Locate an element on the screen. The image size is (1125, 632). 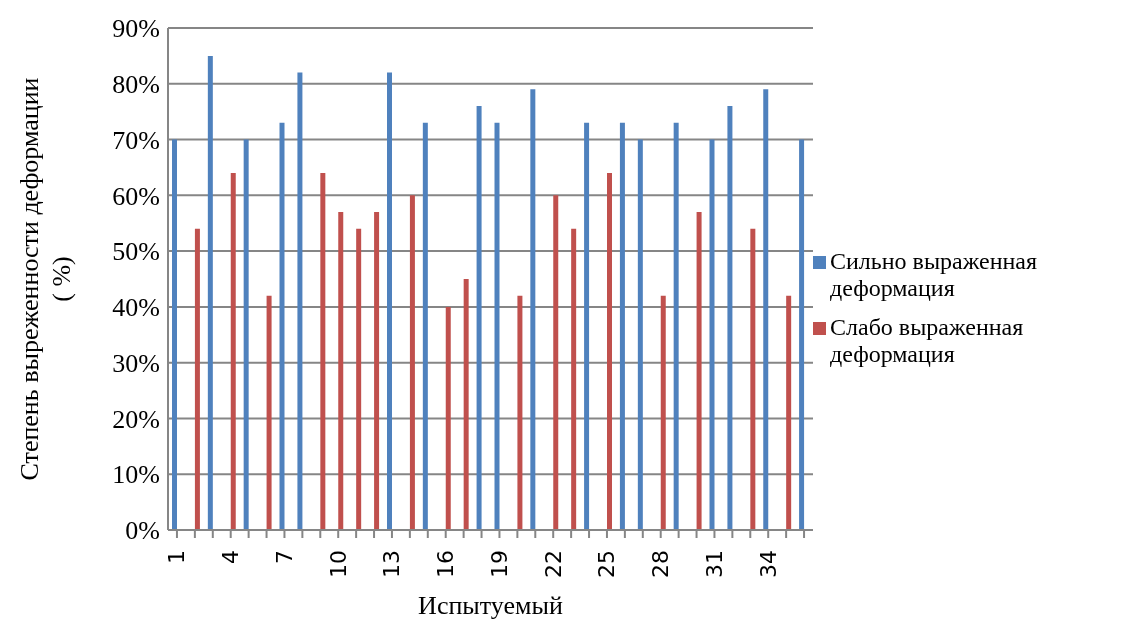
x-tick-label: 31 is located at coordinates (714, 564).